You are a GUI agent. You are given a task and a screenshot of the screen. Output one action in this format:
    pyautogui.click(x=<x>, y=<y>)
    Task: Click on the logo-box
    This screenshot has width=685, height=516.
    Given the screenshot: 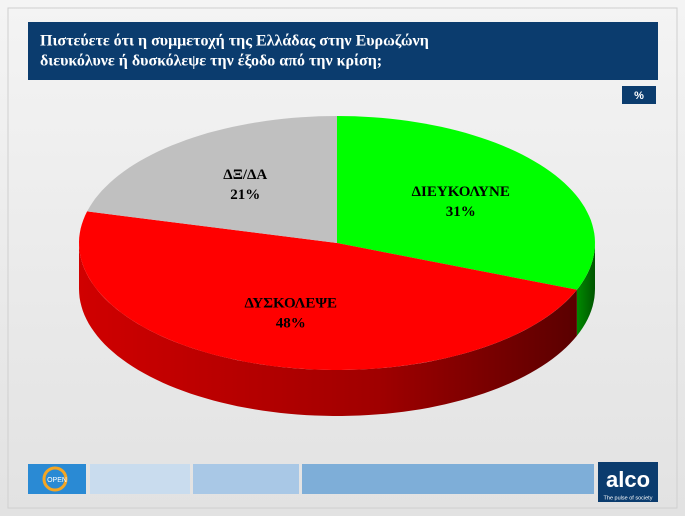 What is the action you would take?
    pyautogui.click(x=628, y=482)
    